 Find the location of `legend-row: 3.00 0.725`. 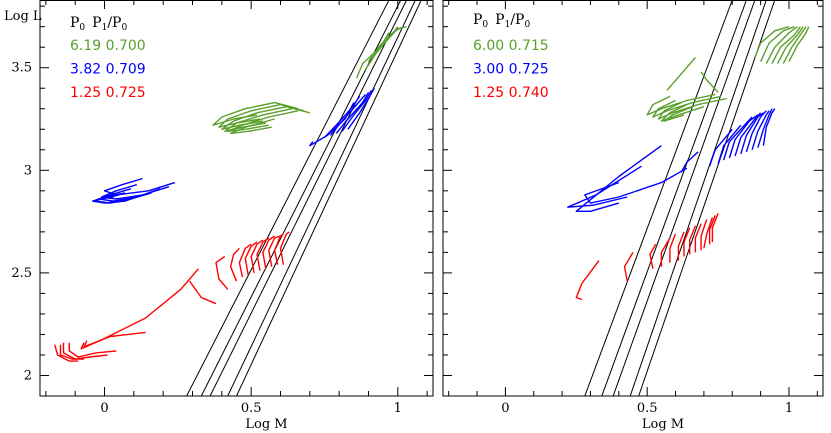

legend-row: 3.00 0.725 is located at coordinates (511, 70).